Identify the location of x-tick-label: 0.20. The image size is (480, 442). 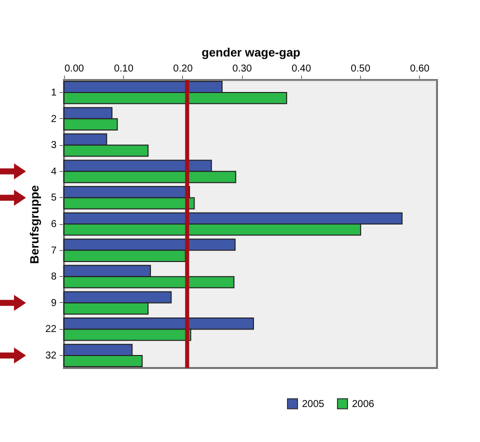
(183, 69).